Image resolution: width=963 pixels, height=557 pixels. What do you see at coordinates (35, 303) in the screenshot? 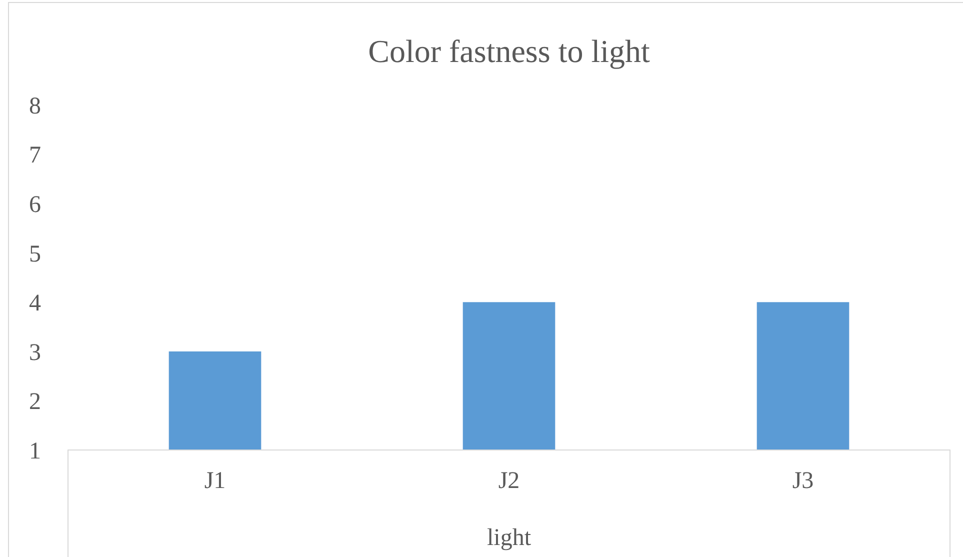
I see `y-tick-label: 4` at bounding box center [35, 303].